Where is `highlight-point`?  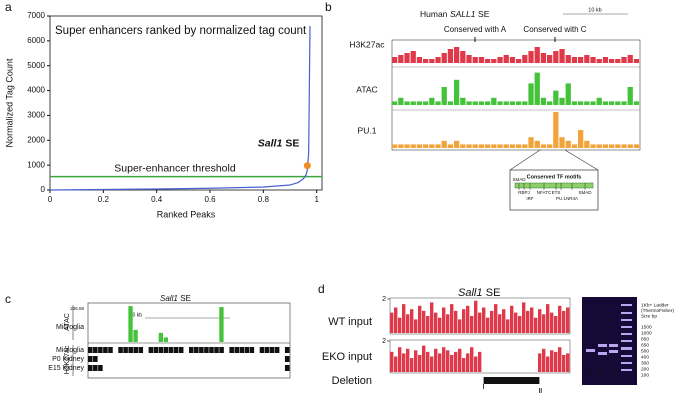
highlight-point is located at coordinates (307, 166).